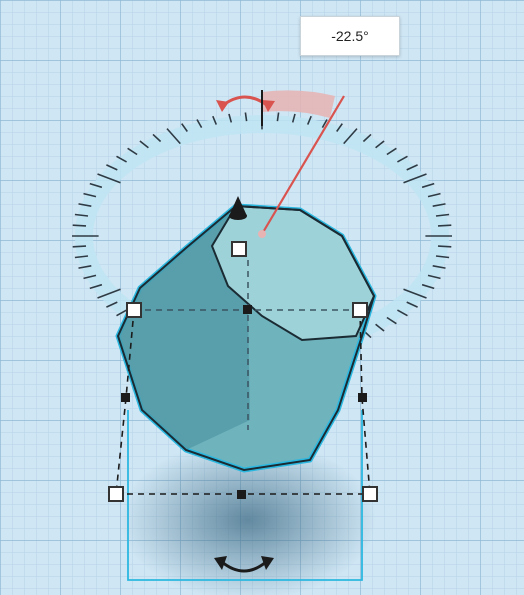 The width and height of the screenshot is (524, 595). What do you see at coordinates (239, 249) in the screenshot?
I see `height-handle` at bounding box center [239, 249].